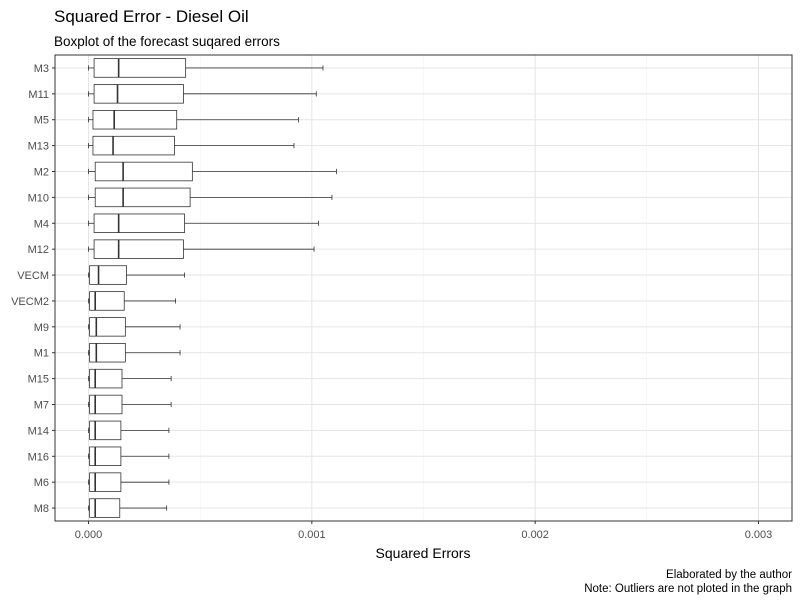 The width and height of the screenshot is (800, 600). What do you see at coordinates (729, 575) in the screenshot?
I see `caption-author: Elaborated by the author` at bounding box center [729, 575].